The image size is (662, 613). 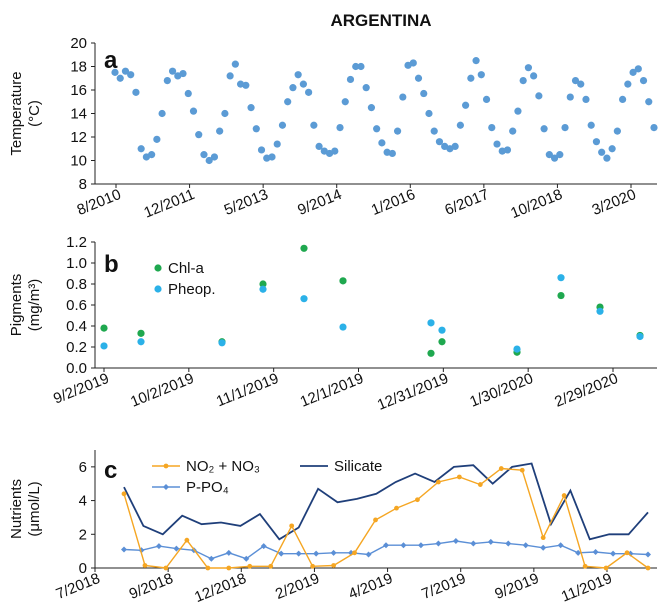 What do you see at coordinates (83, 534) in the screenshot?
I see `y-tick-label: 2` at bounding box center [83, 534].